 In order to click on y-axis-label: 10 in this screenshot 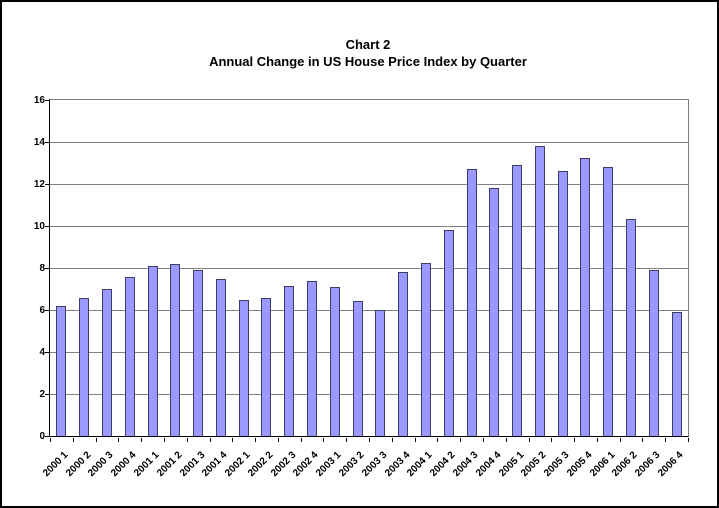, I will do `click(39, 226)`.